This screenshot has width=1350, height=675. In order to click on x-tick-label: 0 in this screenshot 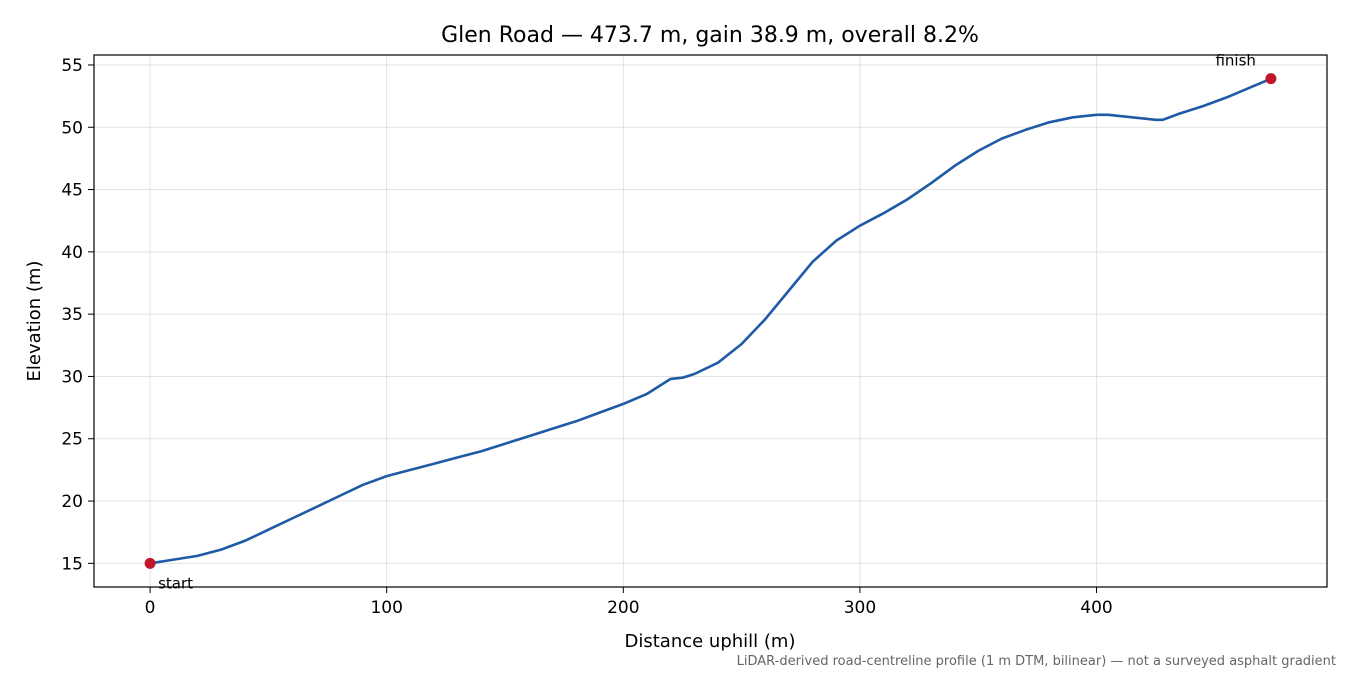, I will do `click(150, 608)`.